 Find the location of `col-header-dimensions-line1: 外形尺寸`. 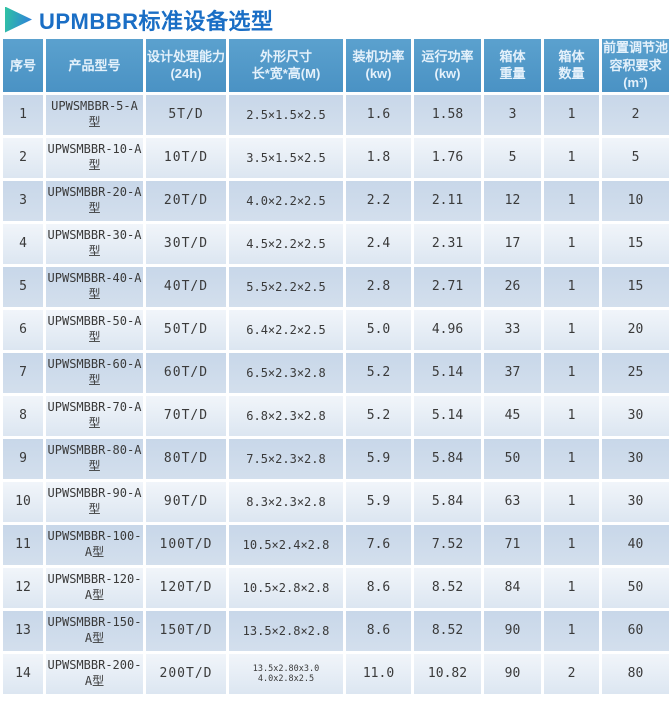

col-header-dimensions-line1: 外形尺寸 is located at coordinates (285, 56).